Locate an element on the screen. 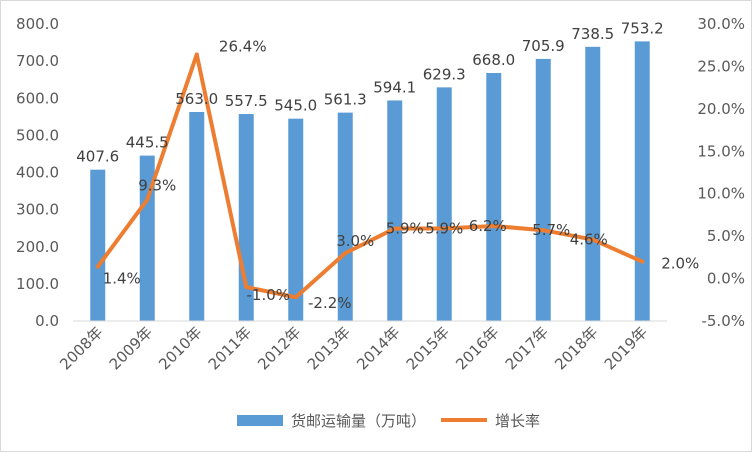 This screenshot has height=453, width=752. y-left-tick-3: 300.0 is located at coordinates (37, 210).